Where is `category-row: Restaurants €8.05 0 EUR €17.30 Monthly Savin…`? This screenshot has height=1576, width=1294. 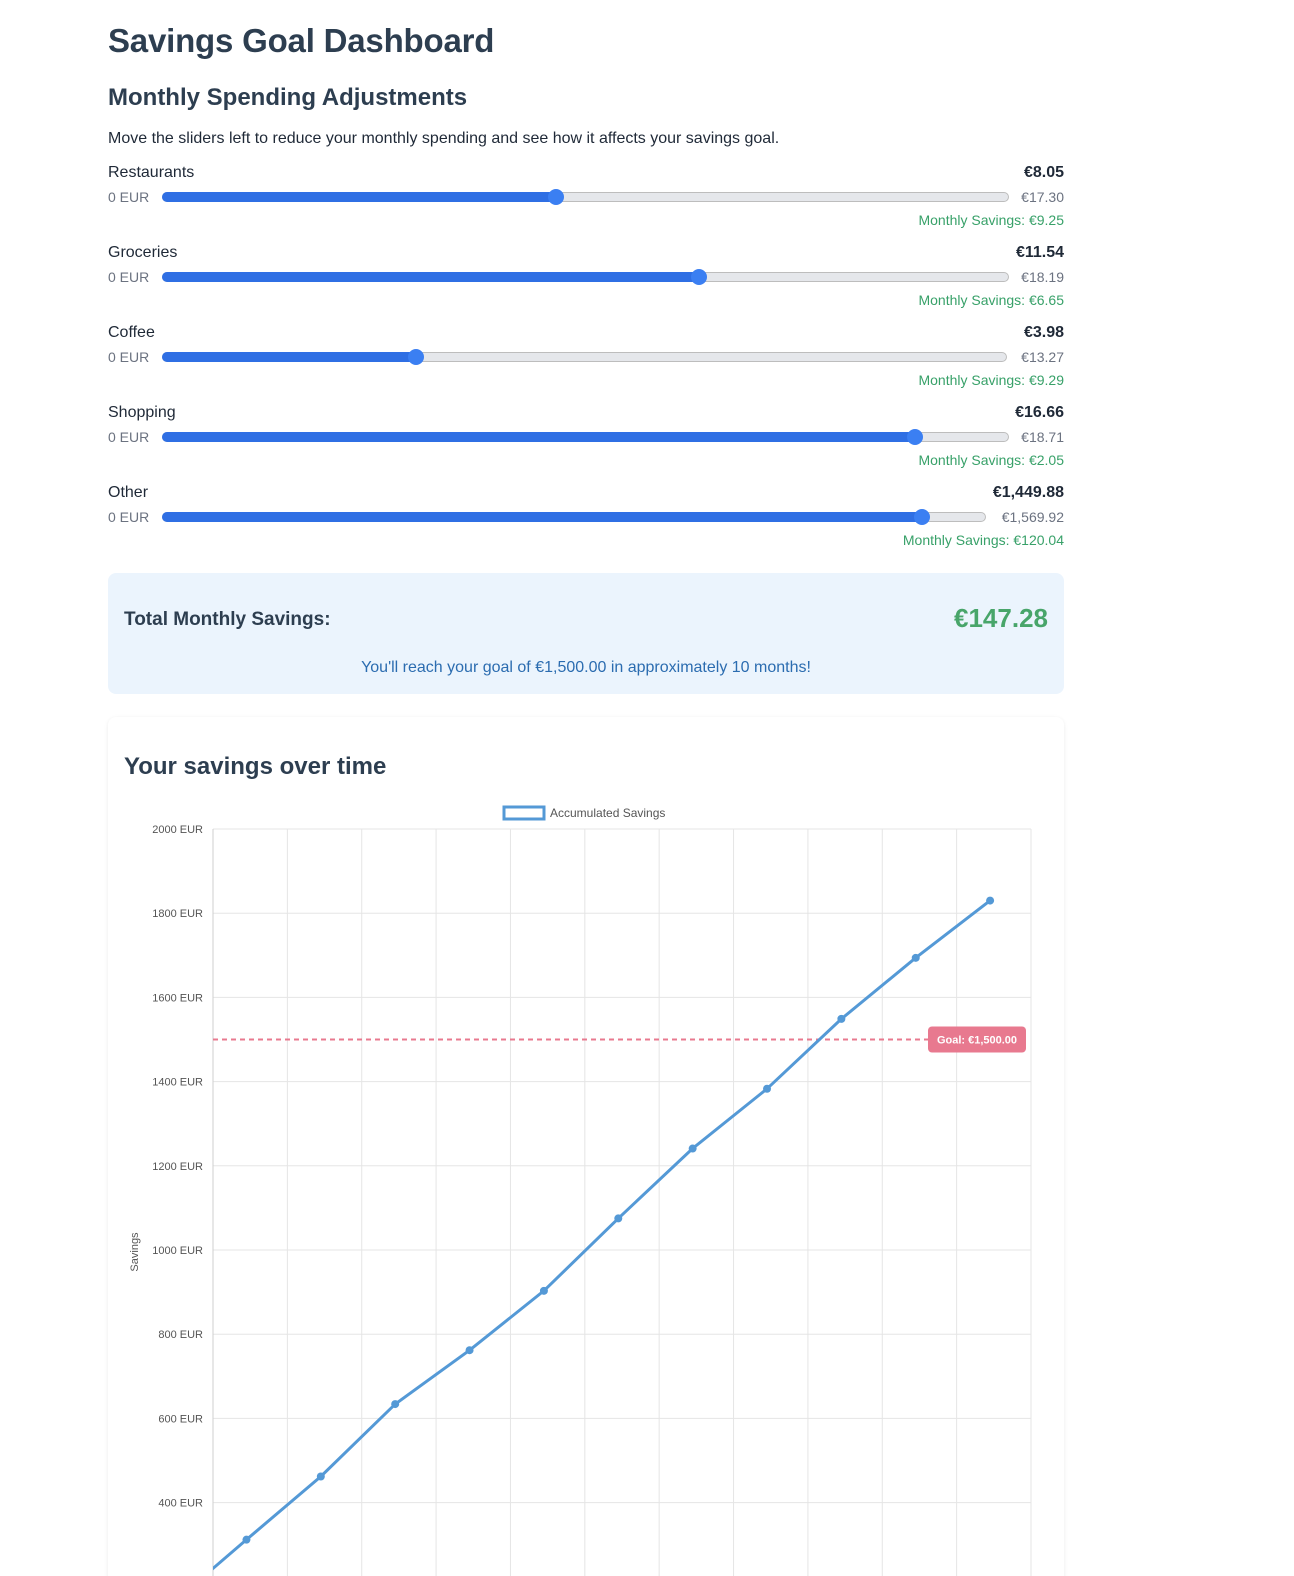 category-row: Restaurants €8.05 0 EUR €17.30 Monthly Savin… is located at coordinates (586, 204).